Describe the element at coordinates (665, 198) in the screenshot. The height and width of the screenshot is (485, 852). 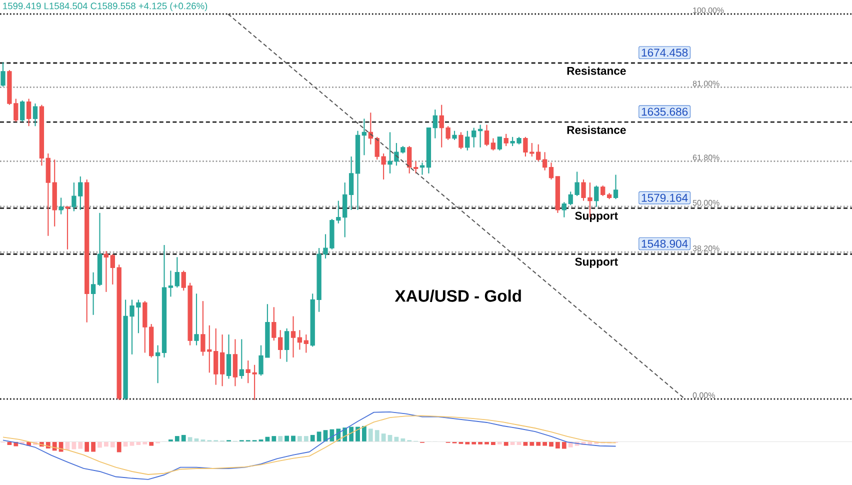
I see `annotation: 1579.164` at that location.